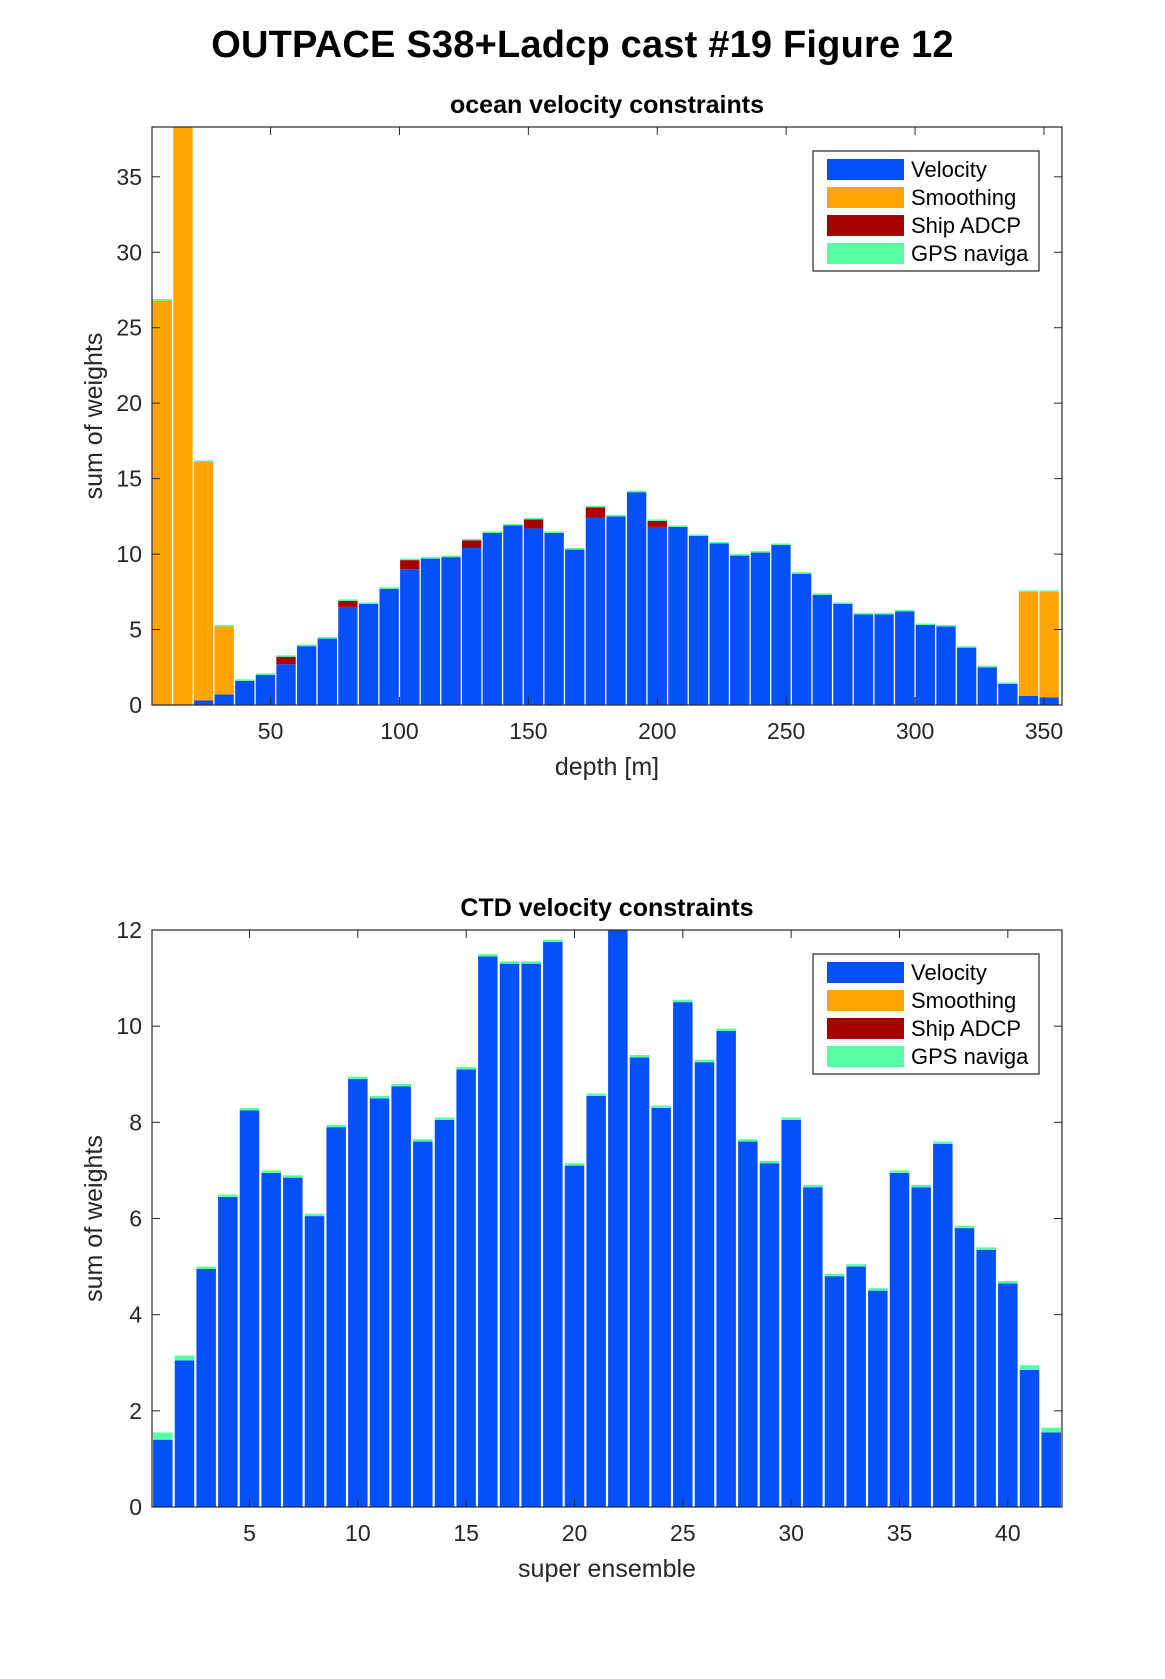  What do you see at coordinates (657, 731) in the screenshot?
I see `x-tick-label: 200` at bounding box center [657, 731].